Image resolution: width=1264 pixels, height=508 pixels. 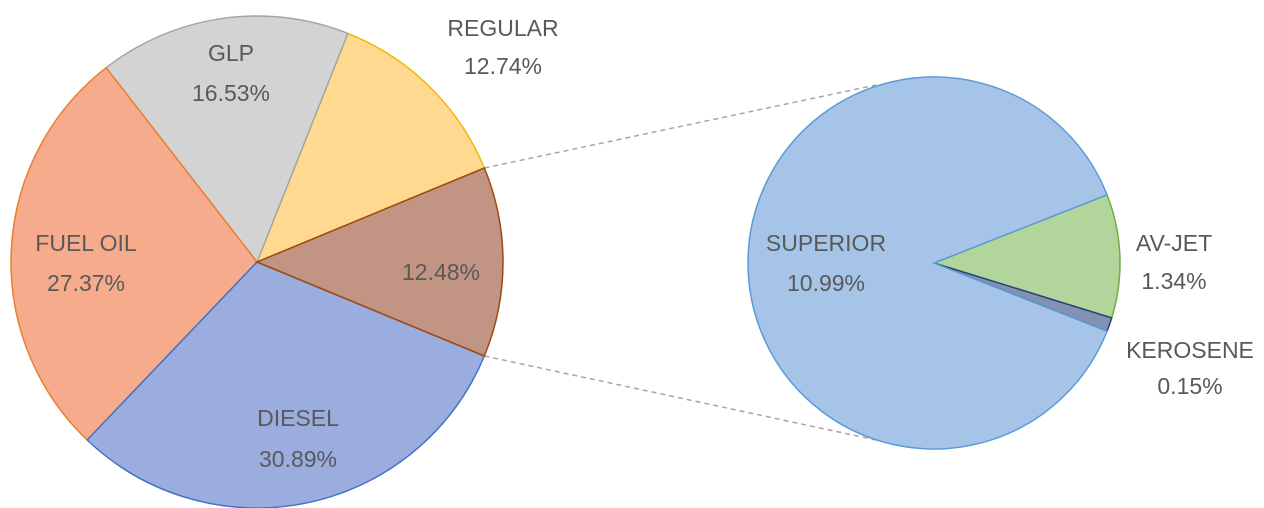 What do you see at coordinates (231, 53) in the screenshot?
I see `slice-category-label: GLP` at bounding box center [231, 53].